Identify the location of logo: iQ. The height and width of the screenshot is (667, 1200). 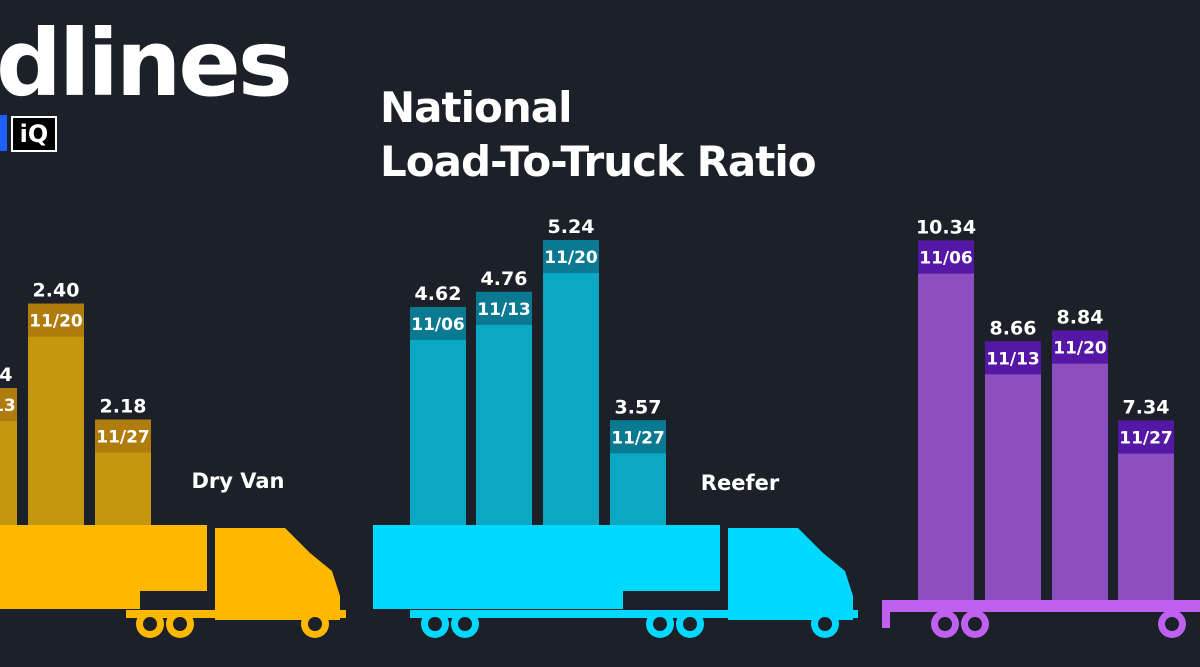
(34, 134).